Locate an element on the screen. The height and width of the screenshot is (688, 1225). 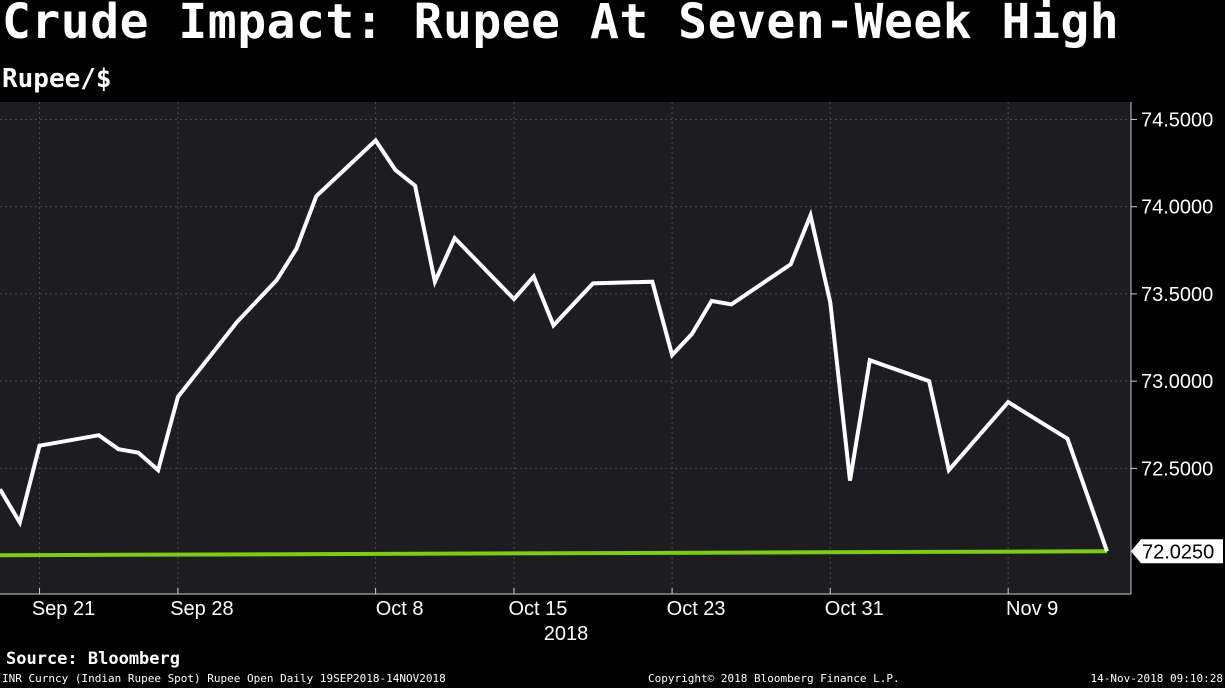
last-value-box is located at coordinates (1177, 551).